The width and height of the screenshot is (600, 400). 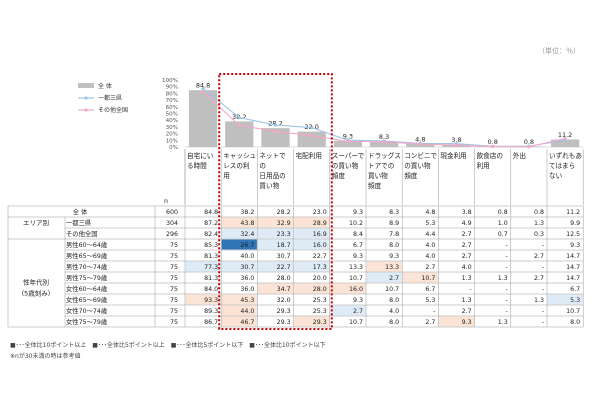 What do you see at coordinates (320, 278) in the screenshot?
I see `cell-value: 20.0` at bounding box center [320, 278].